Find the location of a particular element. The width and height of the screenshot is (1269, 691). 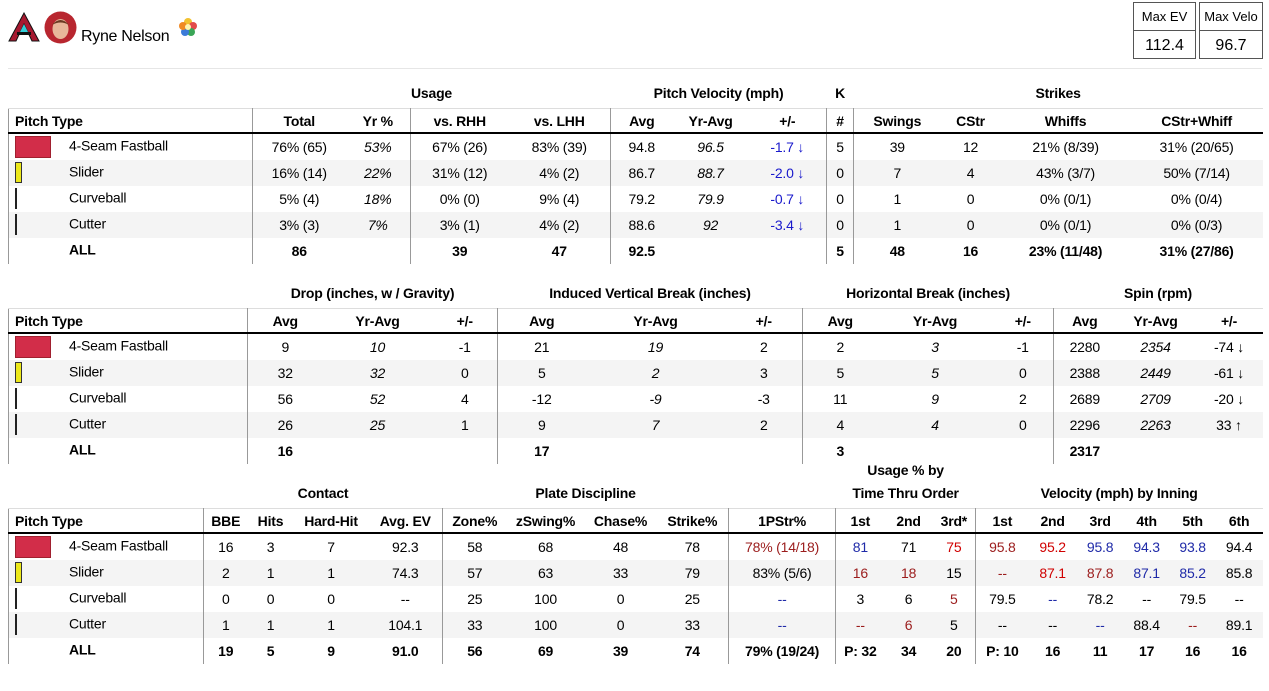

stat-cell: 10 is located at coordinates (377, 347).